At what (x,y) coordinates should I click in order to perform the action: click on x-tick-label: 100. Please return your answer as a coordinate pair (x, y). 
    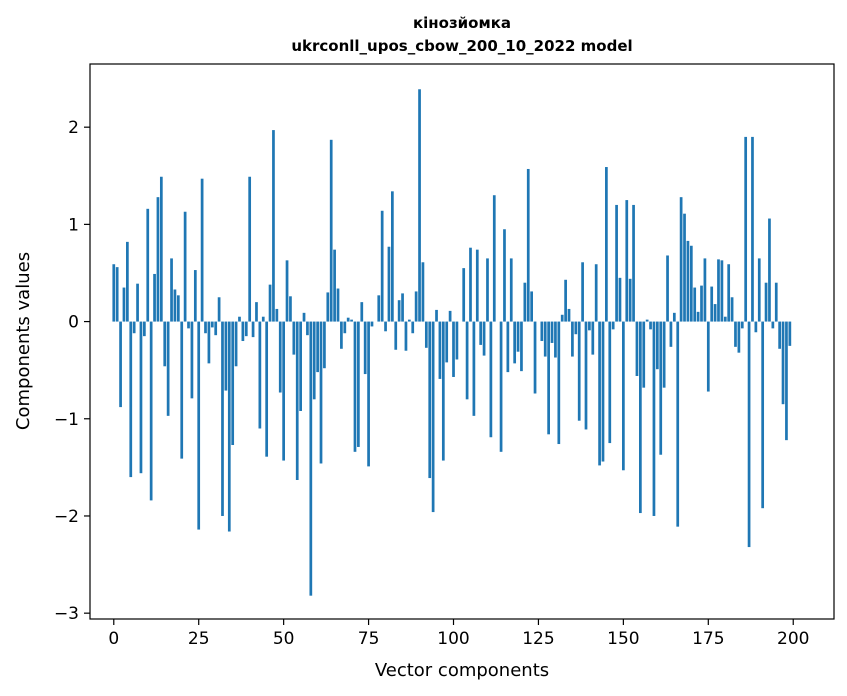
    Looking at the image, I should click on (453, 639).